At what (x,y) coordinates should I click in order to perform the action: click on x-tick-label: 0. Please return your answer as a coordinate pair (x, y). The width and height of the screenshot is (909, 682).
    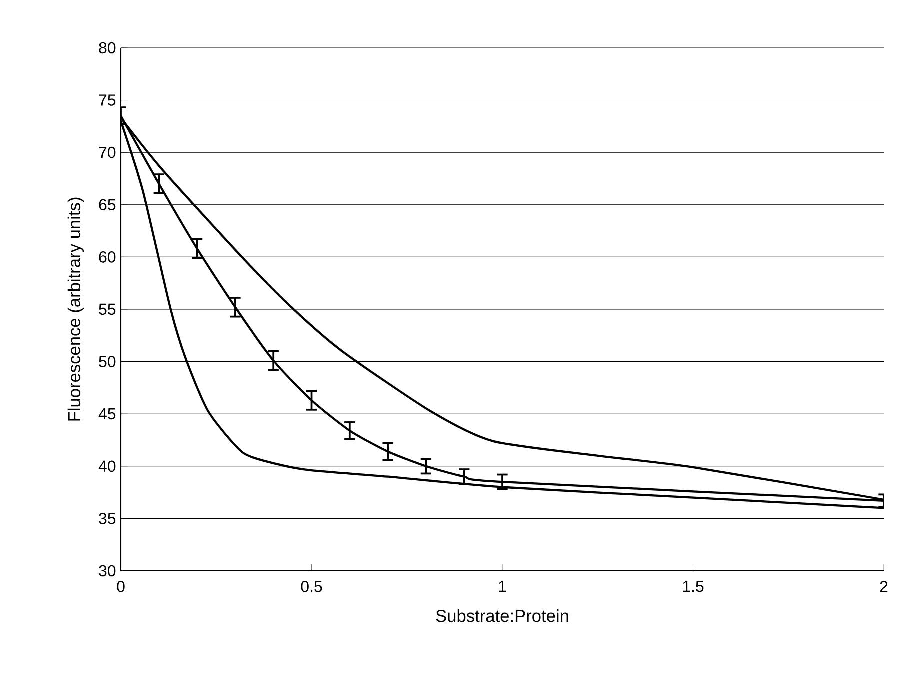
    Looking at the image, I should click on (121, 586).